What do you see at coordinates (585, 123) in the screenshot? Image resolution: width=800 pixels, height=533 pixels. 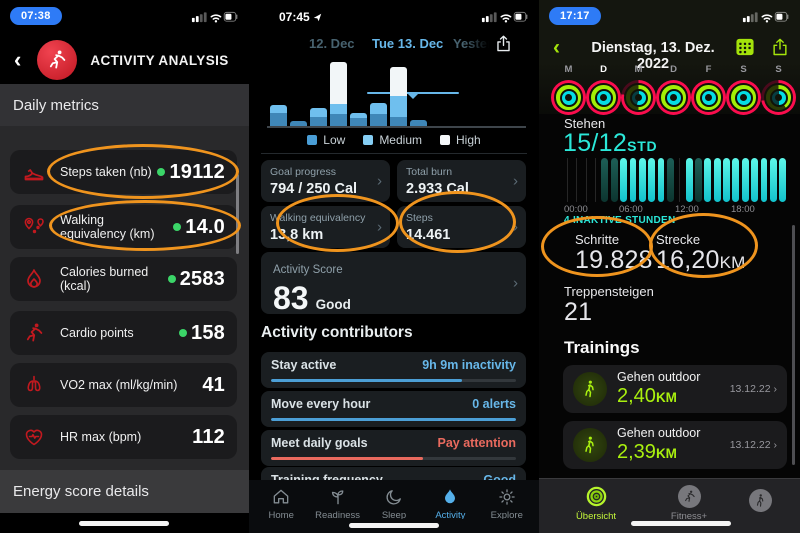 I see `stand-section-label: Stehen` at bounding box center [585, 123].